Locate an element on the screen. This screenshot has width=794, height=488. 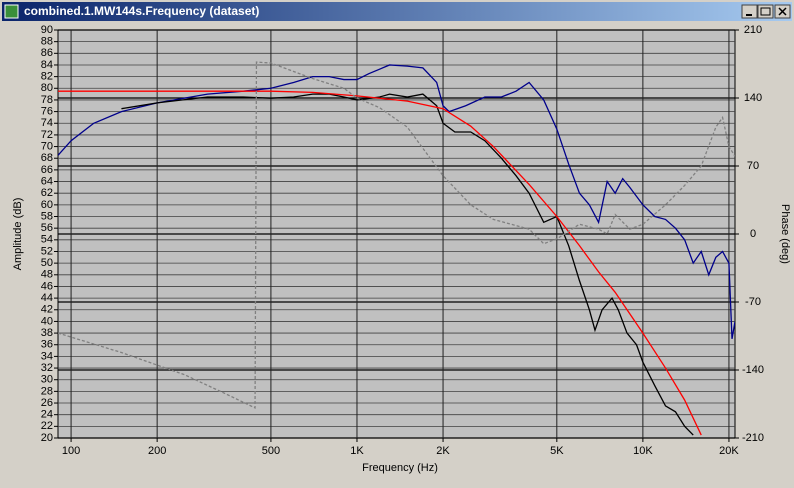
y-tick-label: 62 is located at coordinates (47, 193).